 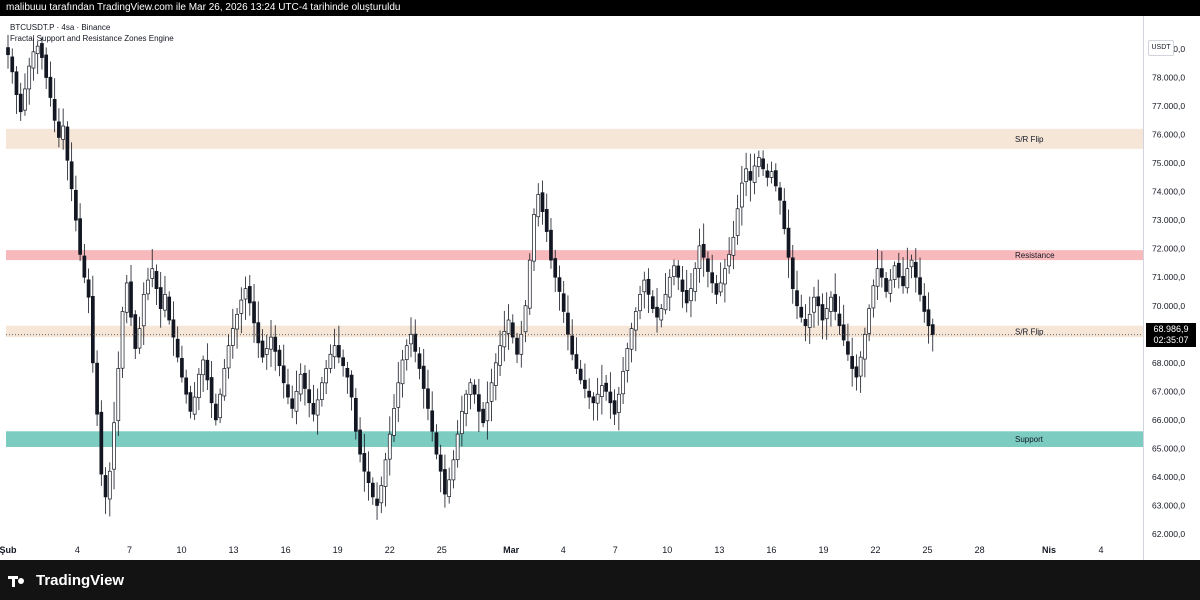 What do you see at coordinates (574, 331) in the screenshot?
I see `zone-flip` at bounding box center [574, 331].